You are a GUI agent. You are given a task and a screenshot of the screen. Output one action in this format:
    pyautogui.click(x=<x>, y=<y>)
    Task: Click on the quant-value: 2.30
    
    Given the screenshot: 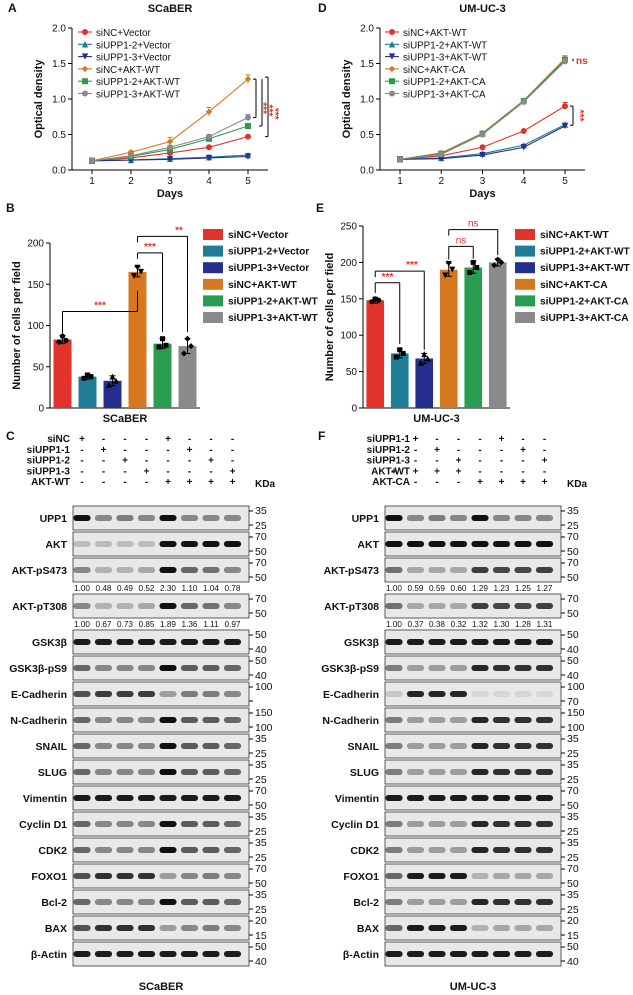 What is the action you would take?
    pyautogui.click(x=168, y=588)
    